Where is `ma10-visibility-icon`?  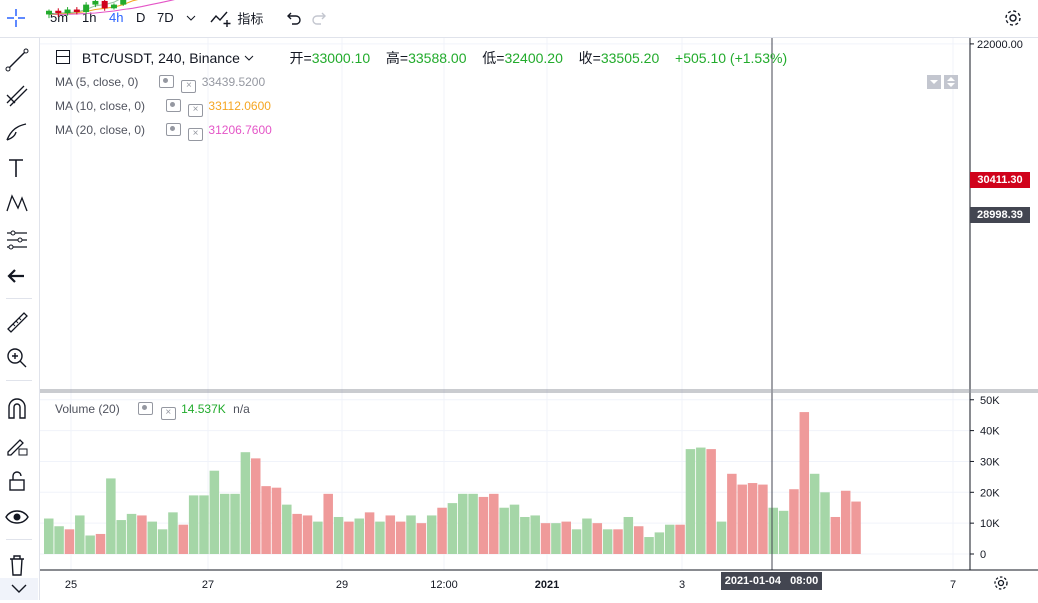 ma10-visibility-icon is located at coordinates (173, 105).